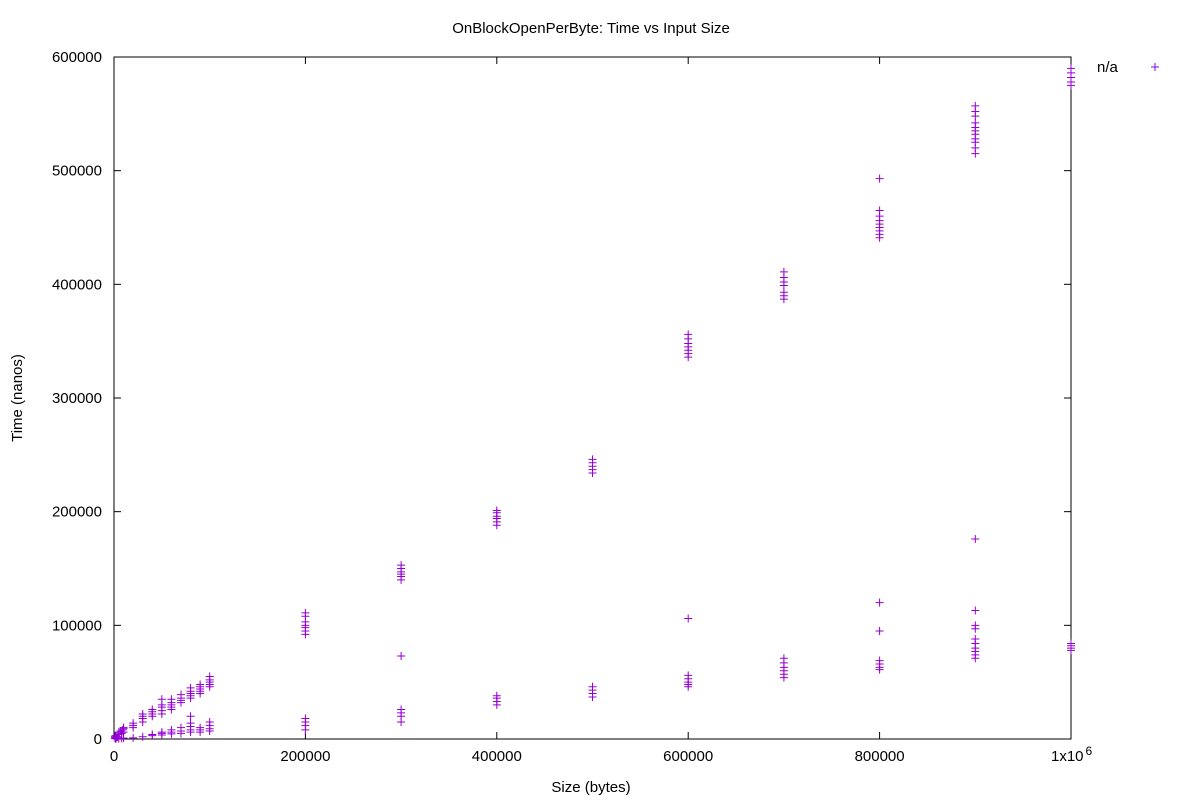  Describe the element at coordinates (77, 512) in the screenshot. I see `y-tick-label: 200000` at that location.